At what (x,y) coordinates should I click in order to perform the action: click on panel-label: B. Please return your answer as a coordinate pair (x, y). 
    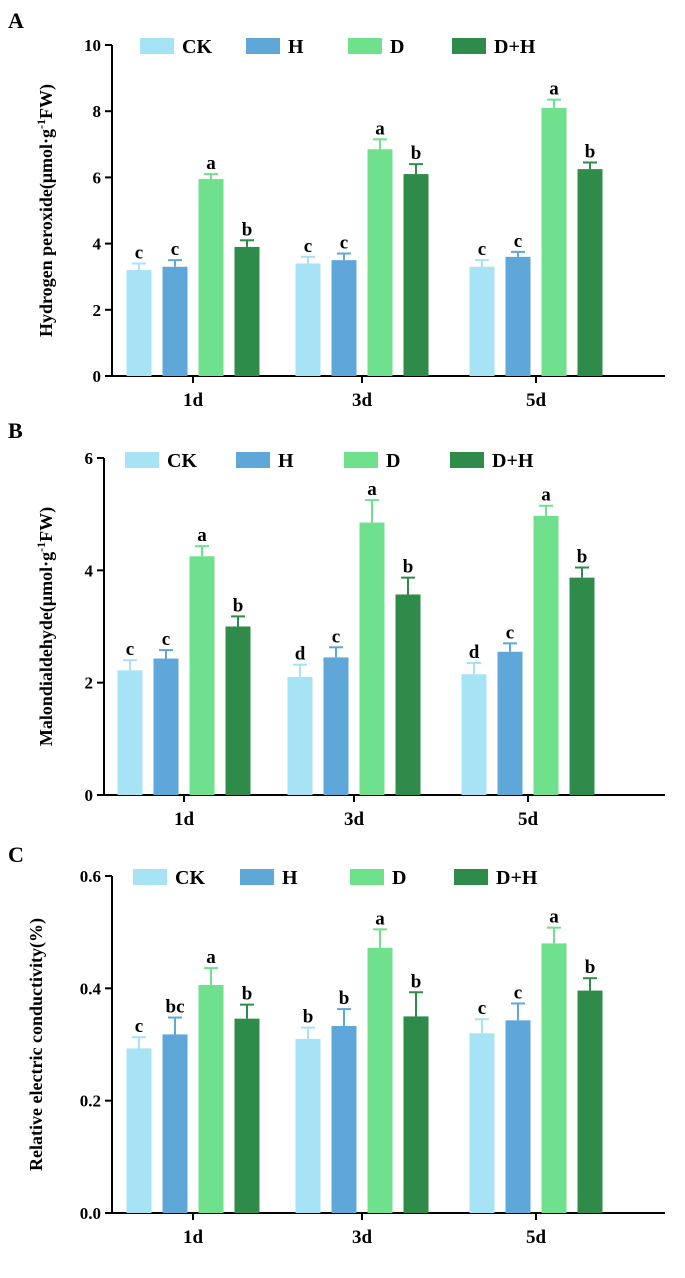
    Looking at the image, I should click on (15, 430).